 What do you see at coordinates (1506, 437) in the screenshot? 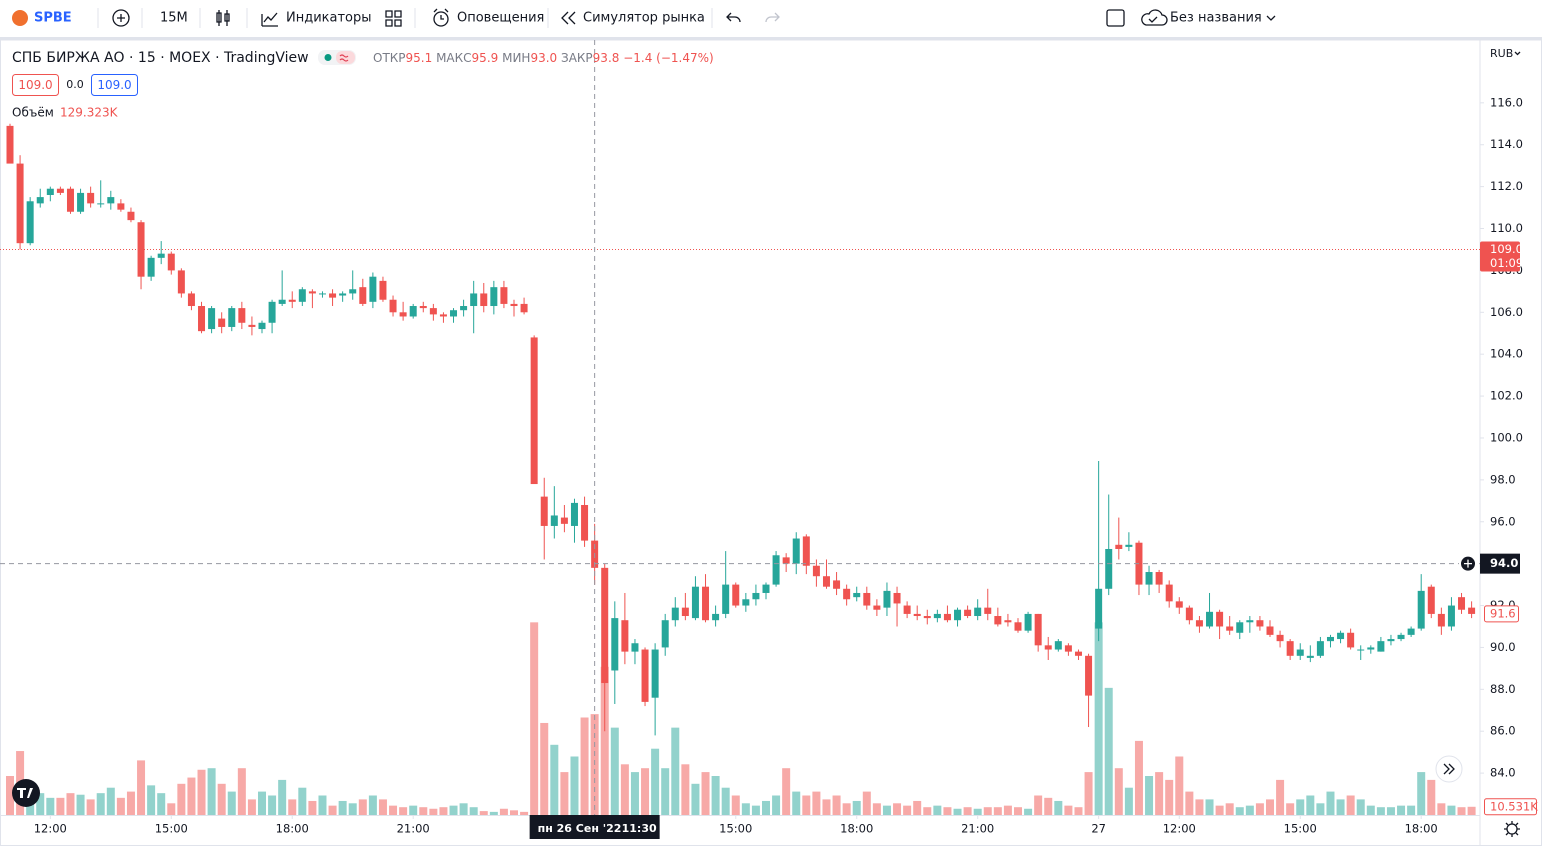
I see `y-tick-label: 100.0` at bounding box center [1506, 437].